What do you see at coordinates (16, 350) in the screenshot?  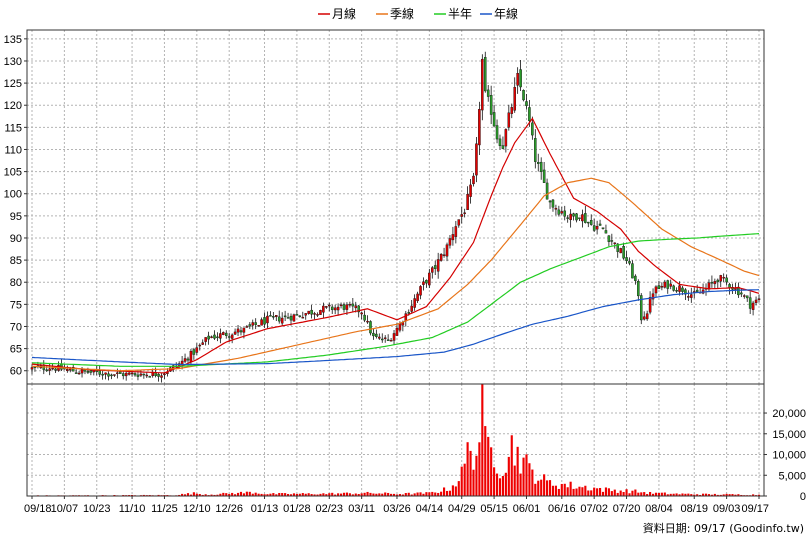 I see `price-tick-label: 65` at bounding box center [16, 350].